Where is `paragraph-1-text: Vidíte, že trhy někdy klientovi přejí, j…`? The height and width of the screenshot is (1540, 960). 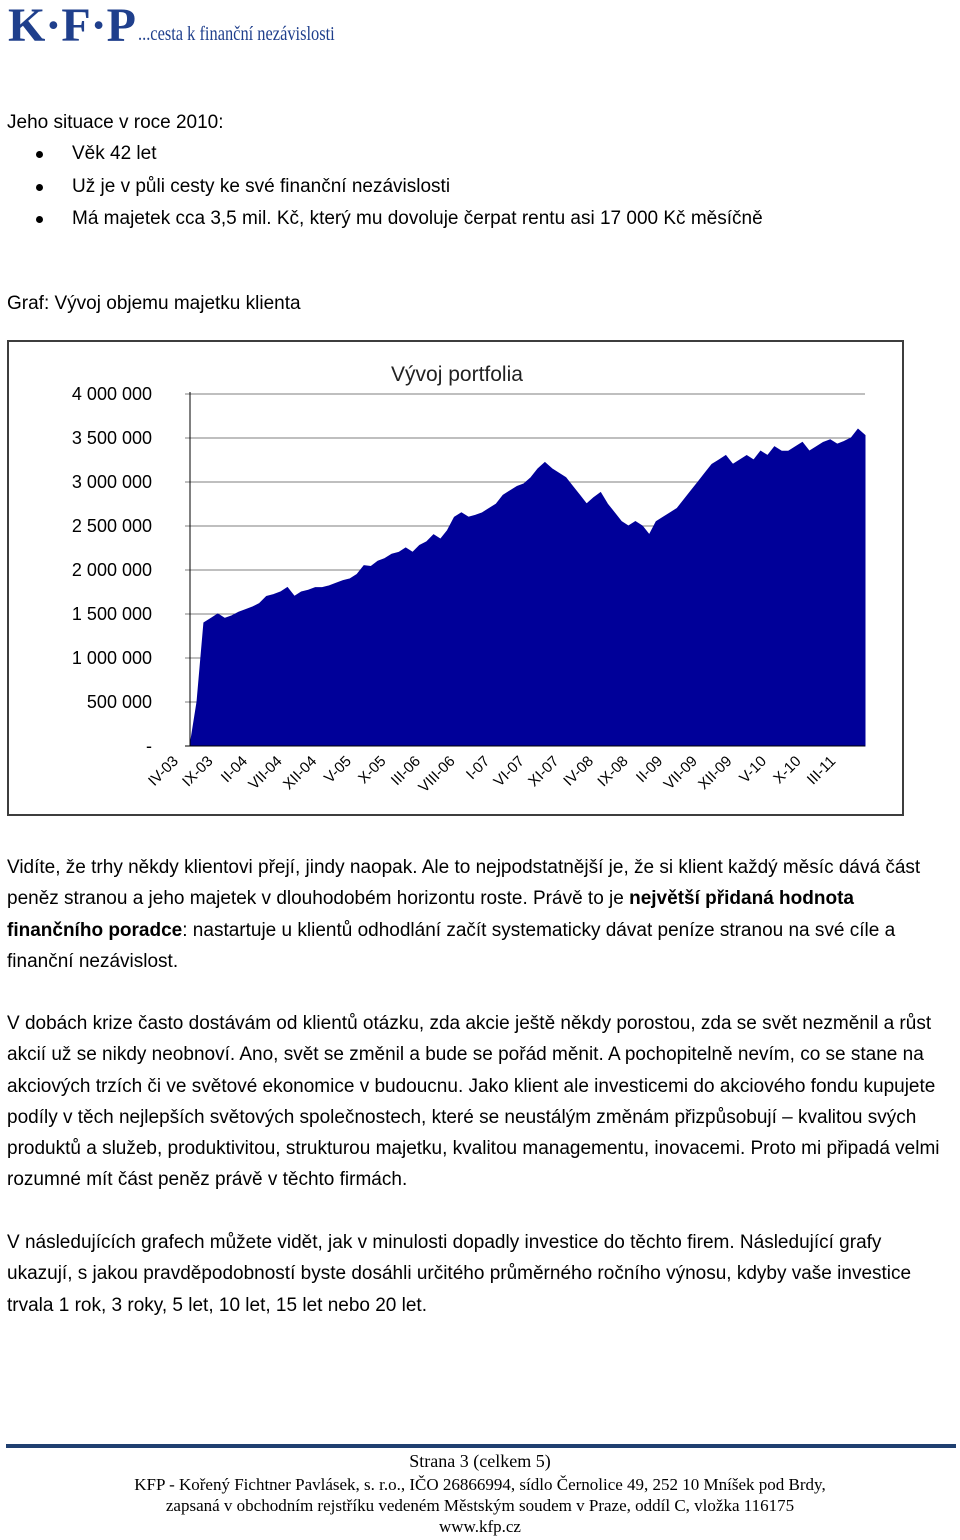 paragraph-1-text: Vidíte, že trhy někdy klientovi přejí, j… is located at coordinates (464, 883).